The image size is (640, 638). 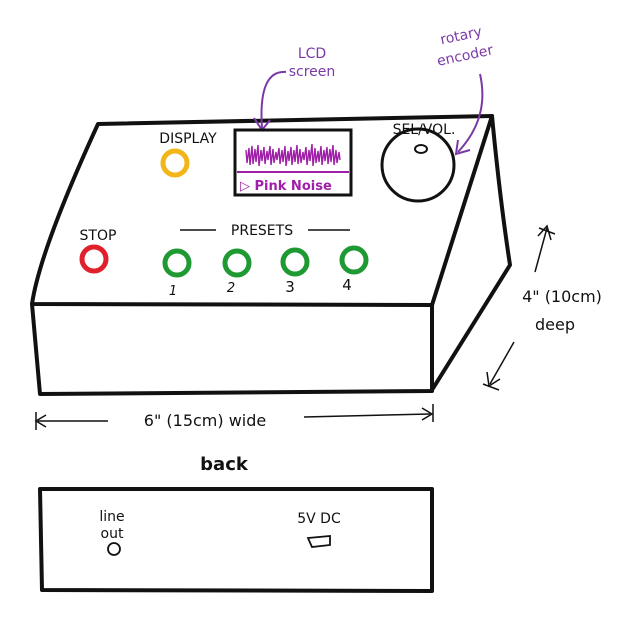 What do you see at coordinates (312, 72) in the screenshot?
I see `lcd-annotation-line2: screen` at bounding box center [312, 72].